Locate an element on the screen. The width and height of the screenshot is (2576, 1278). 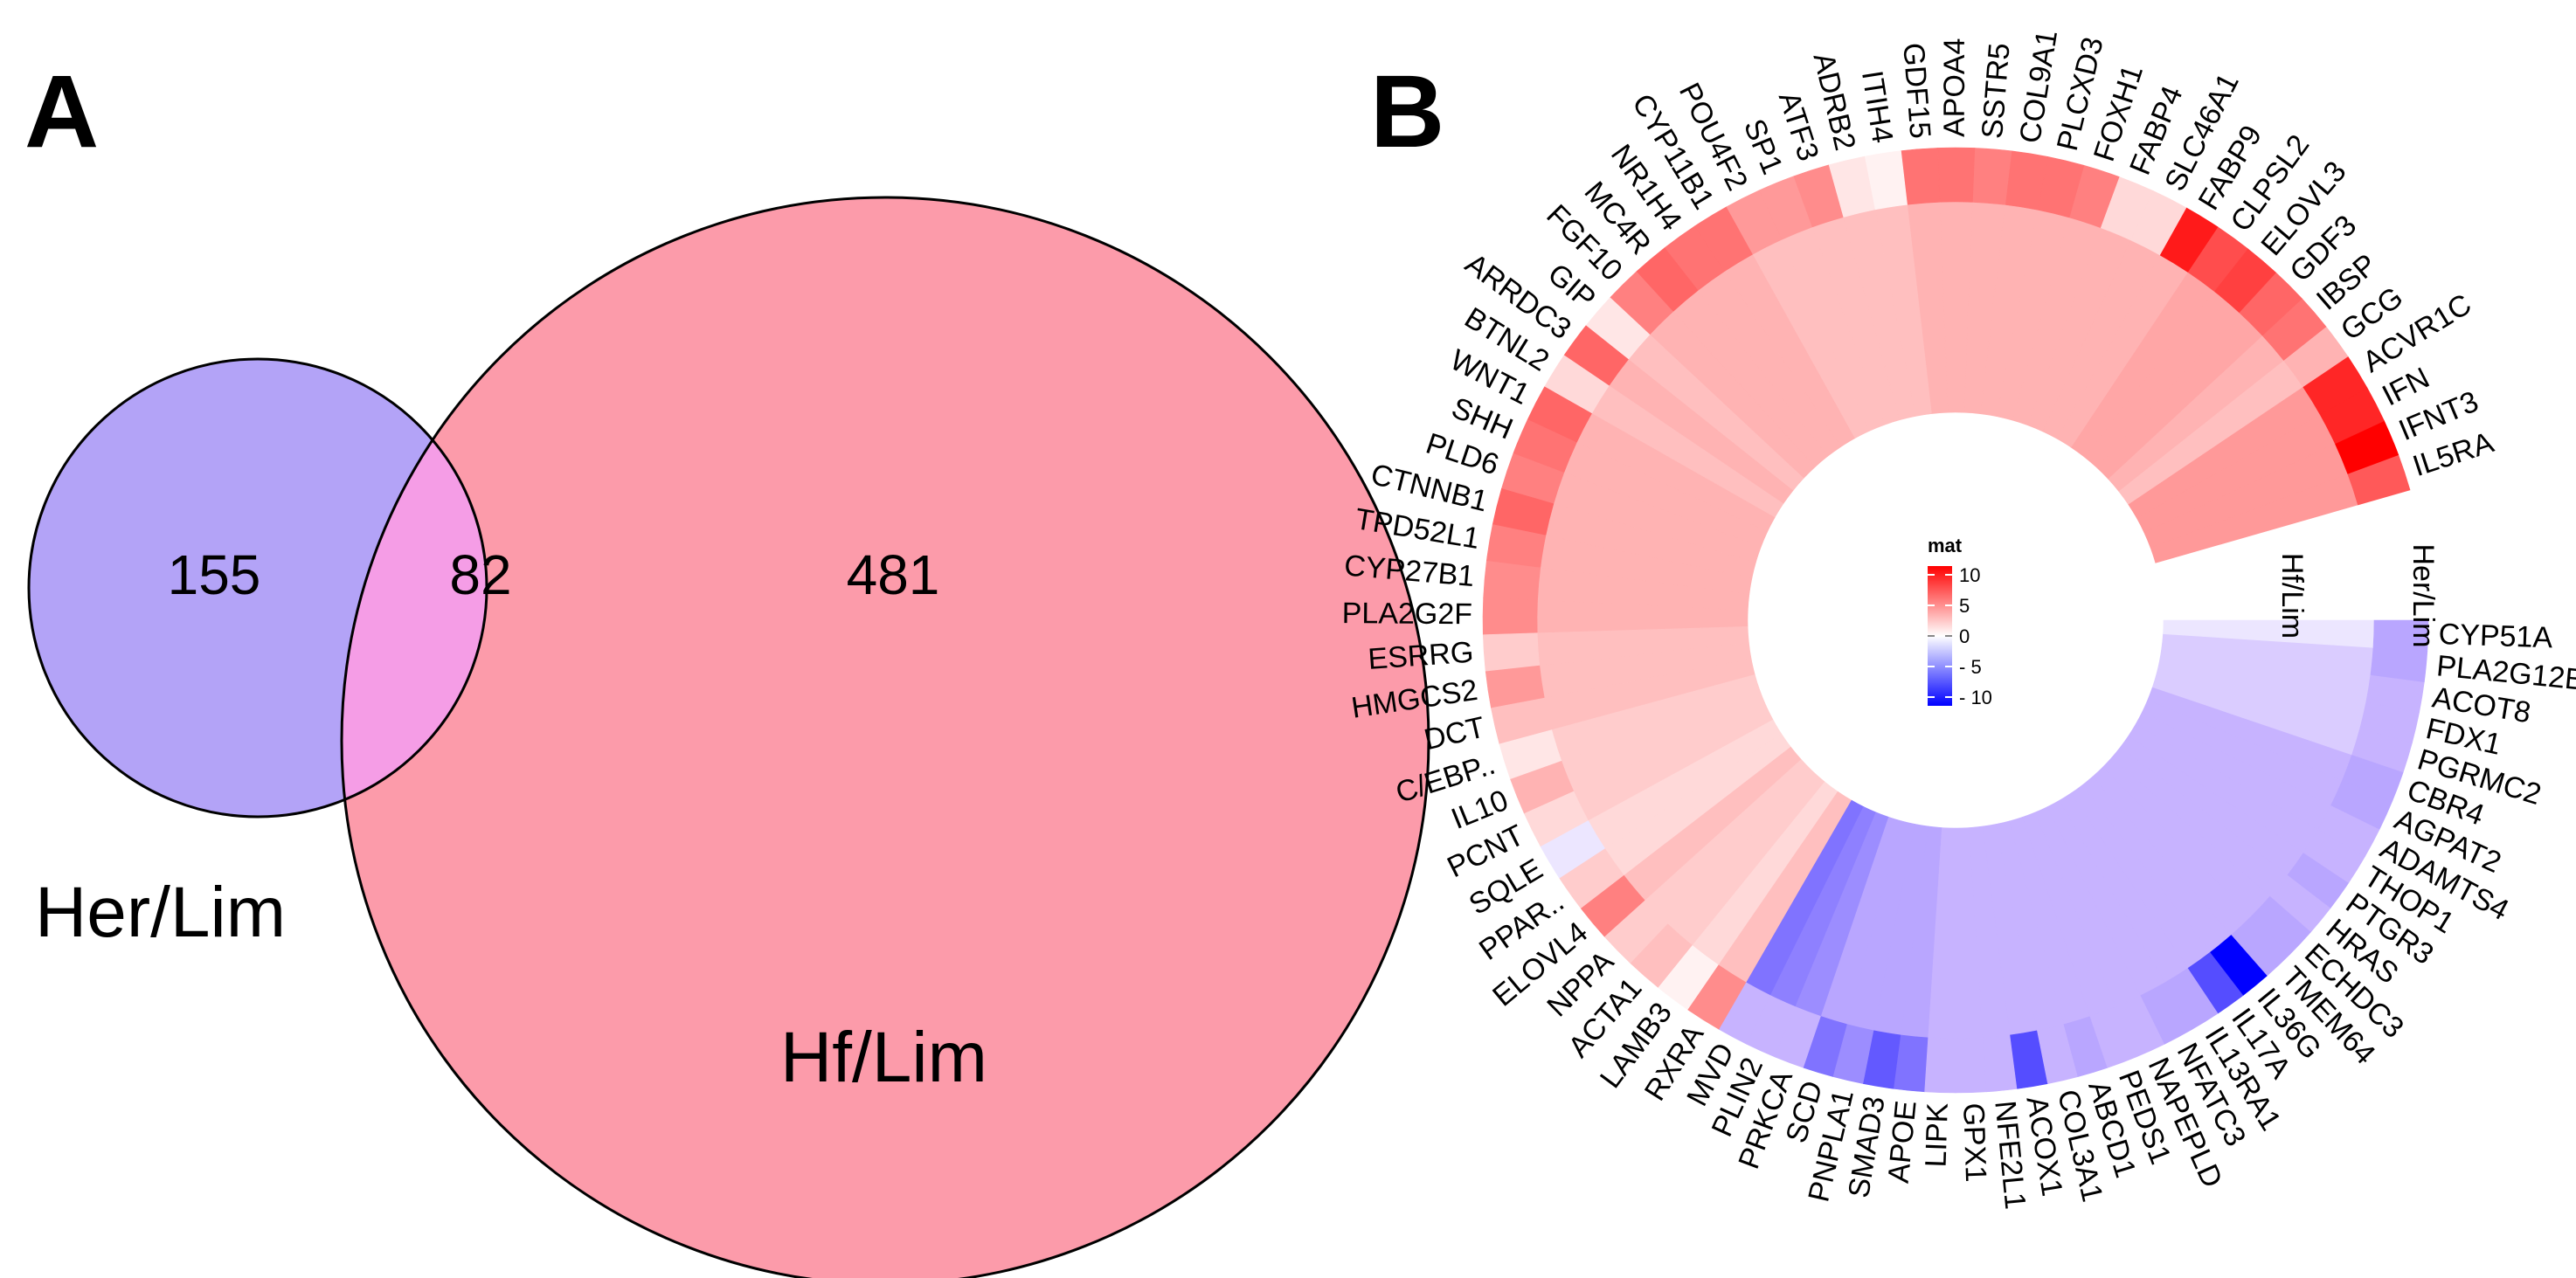
track-label-hf-lim: Hf/Lim is located at coordinates (2292, 596).